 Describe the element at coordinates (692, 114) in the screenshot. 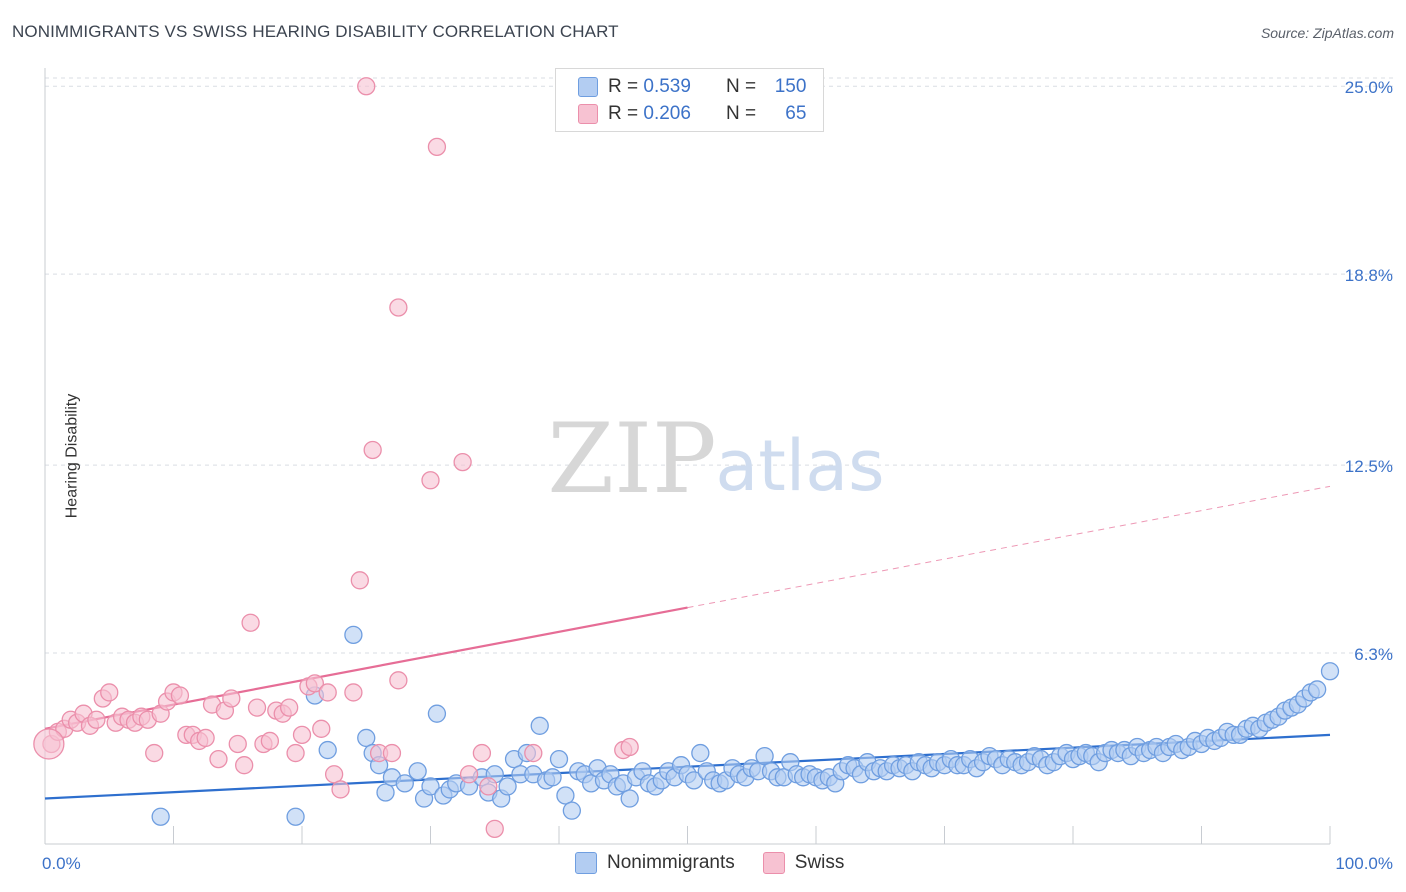

I see `legend-row-swiss: R = 0.206 N = 65` at that location.